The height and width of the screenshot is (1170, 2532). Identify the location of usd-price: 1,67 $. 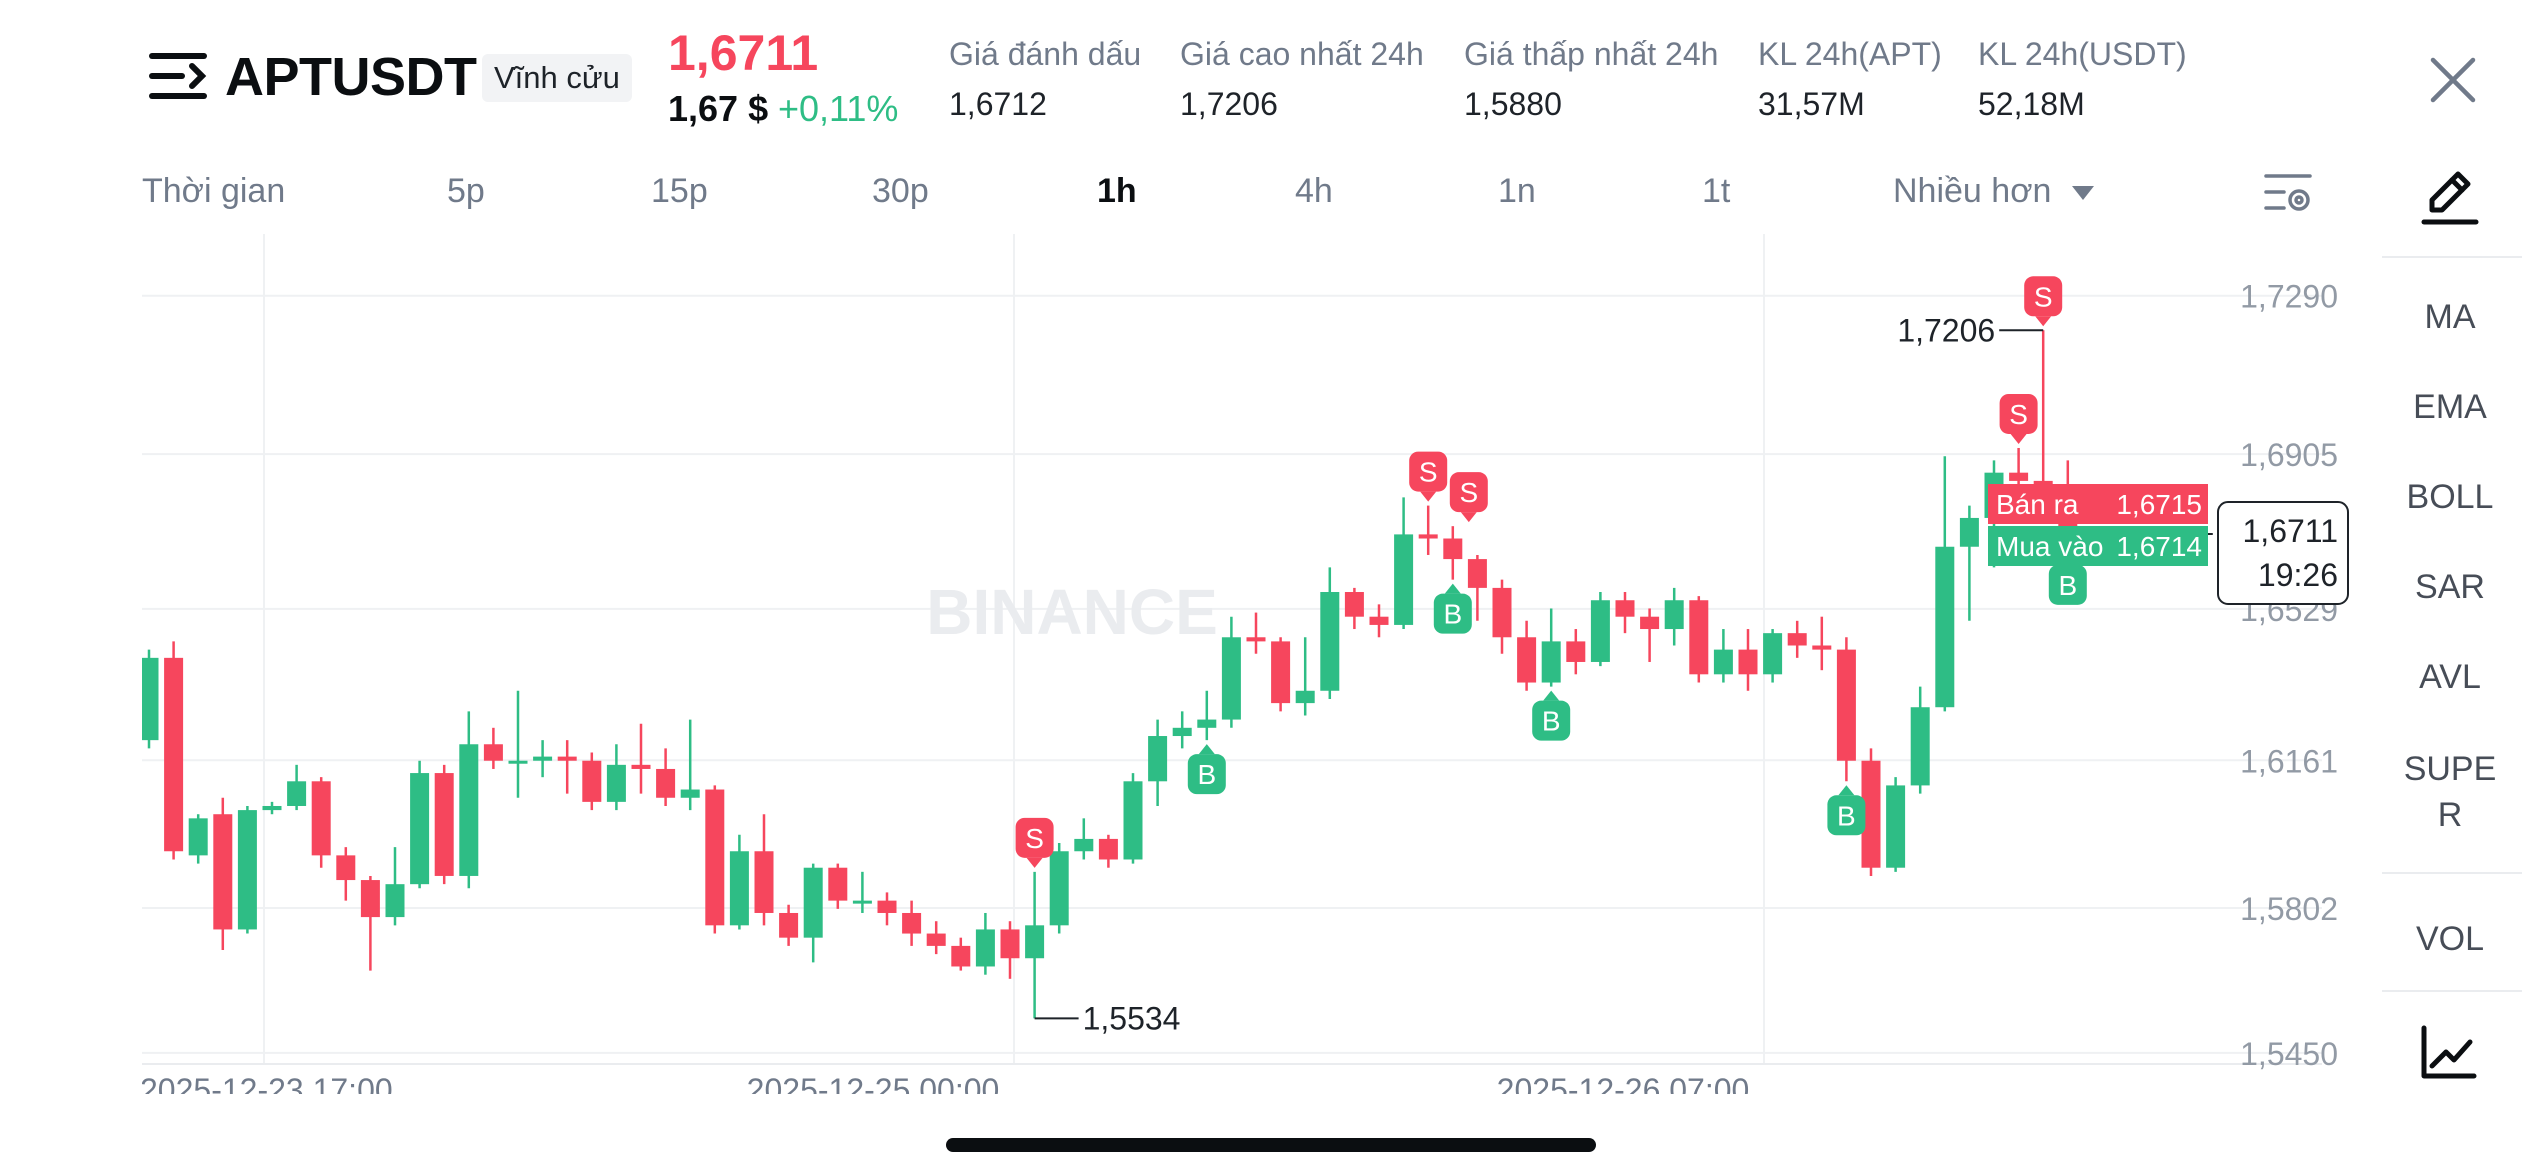
(718, 108).